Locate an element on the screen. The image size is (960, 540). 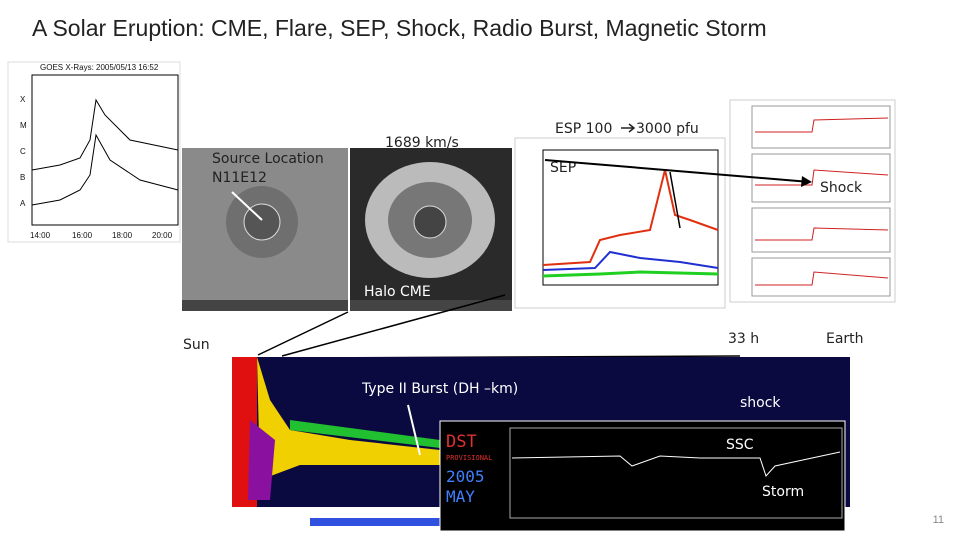
esp-to: 3000 pfu is located at coordinates (667, 129).